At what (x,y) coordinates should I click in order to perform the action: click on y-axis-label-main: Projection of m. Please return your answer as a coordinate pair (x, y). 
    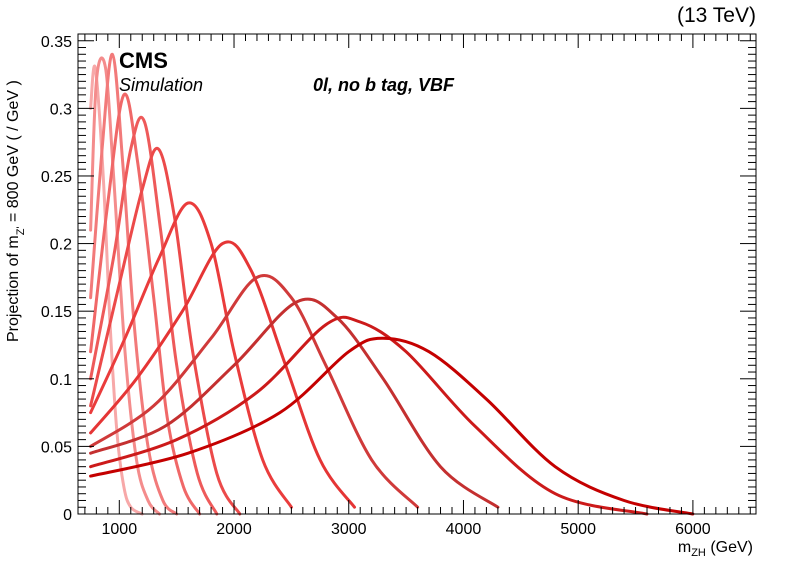
    Looking at the image, I should click on (13, 288).